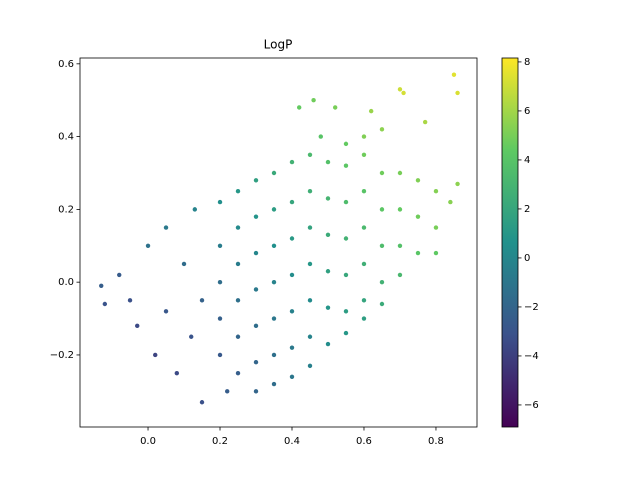 This screenshot has height=480, width=640. I want to click on colorbar, so click(510, 242).